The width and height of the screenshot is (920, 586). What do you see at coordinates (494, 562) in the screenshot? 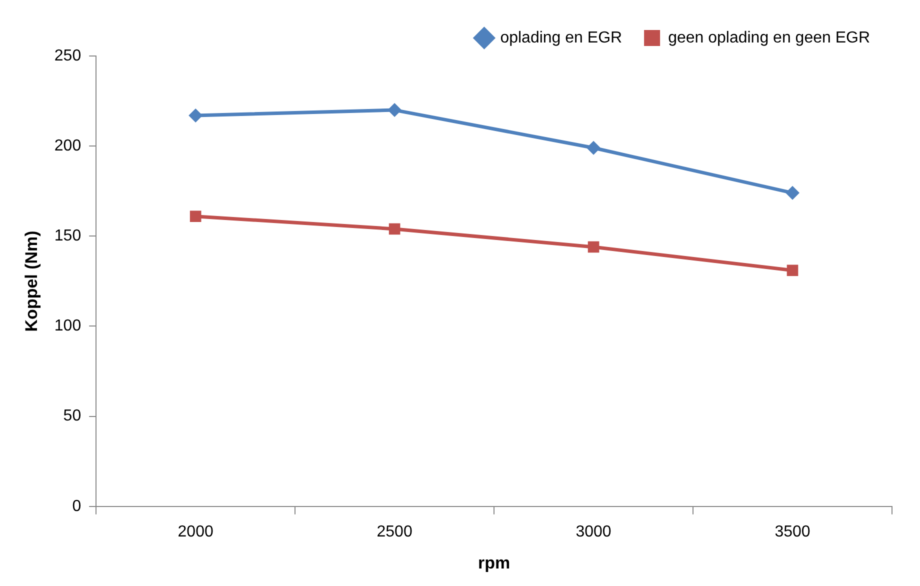
I see `x-axis-title: rpm` at bounding box center [494, 562].